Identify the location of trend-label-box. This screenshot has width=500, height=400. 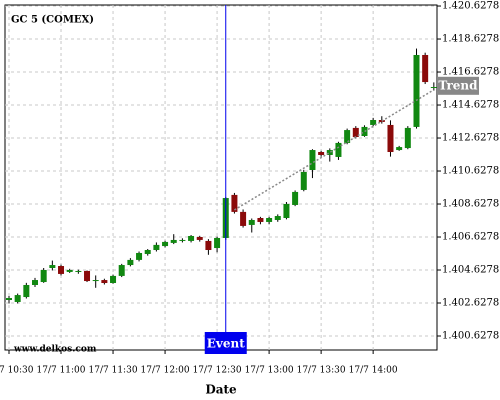
(458, 85).